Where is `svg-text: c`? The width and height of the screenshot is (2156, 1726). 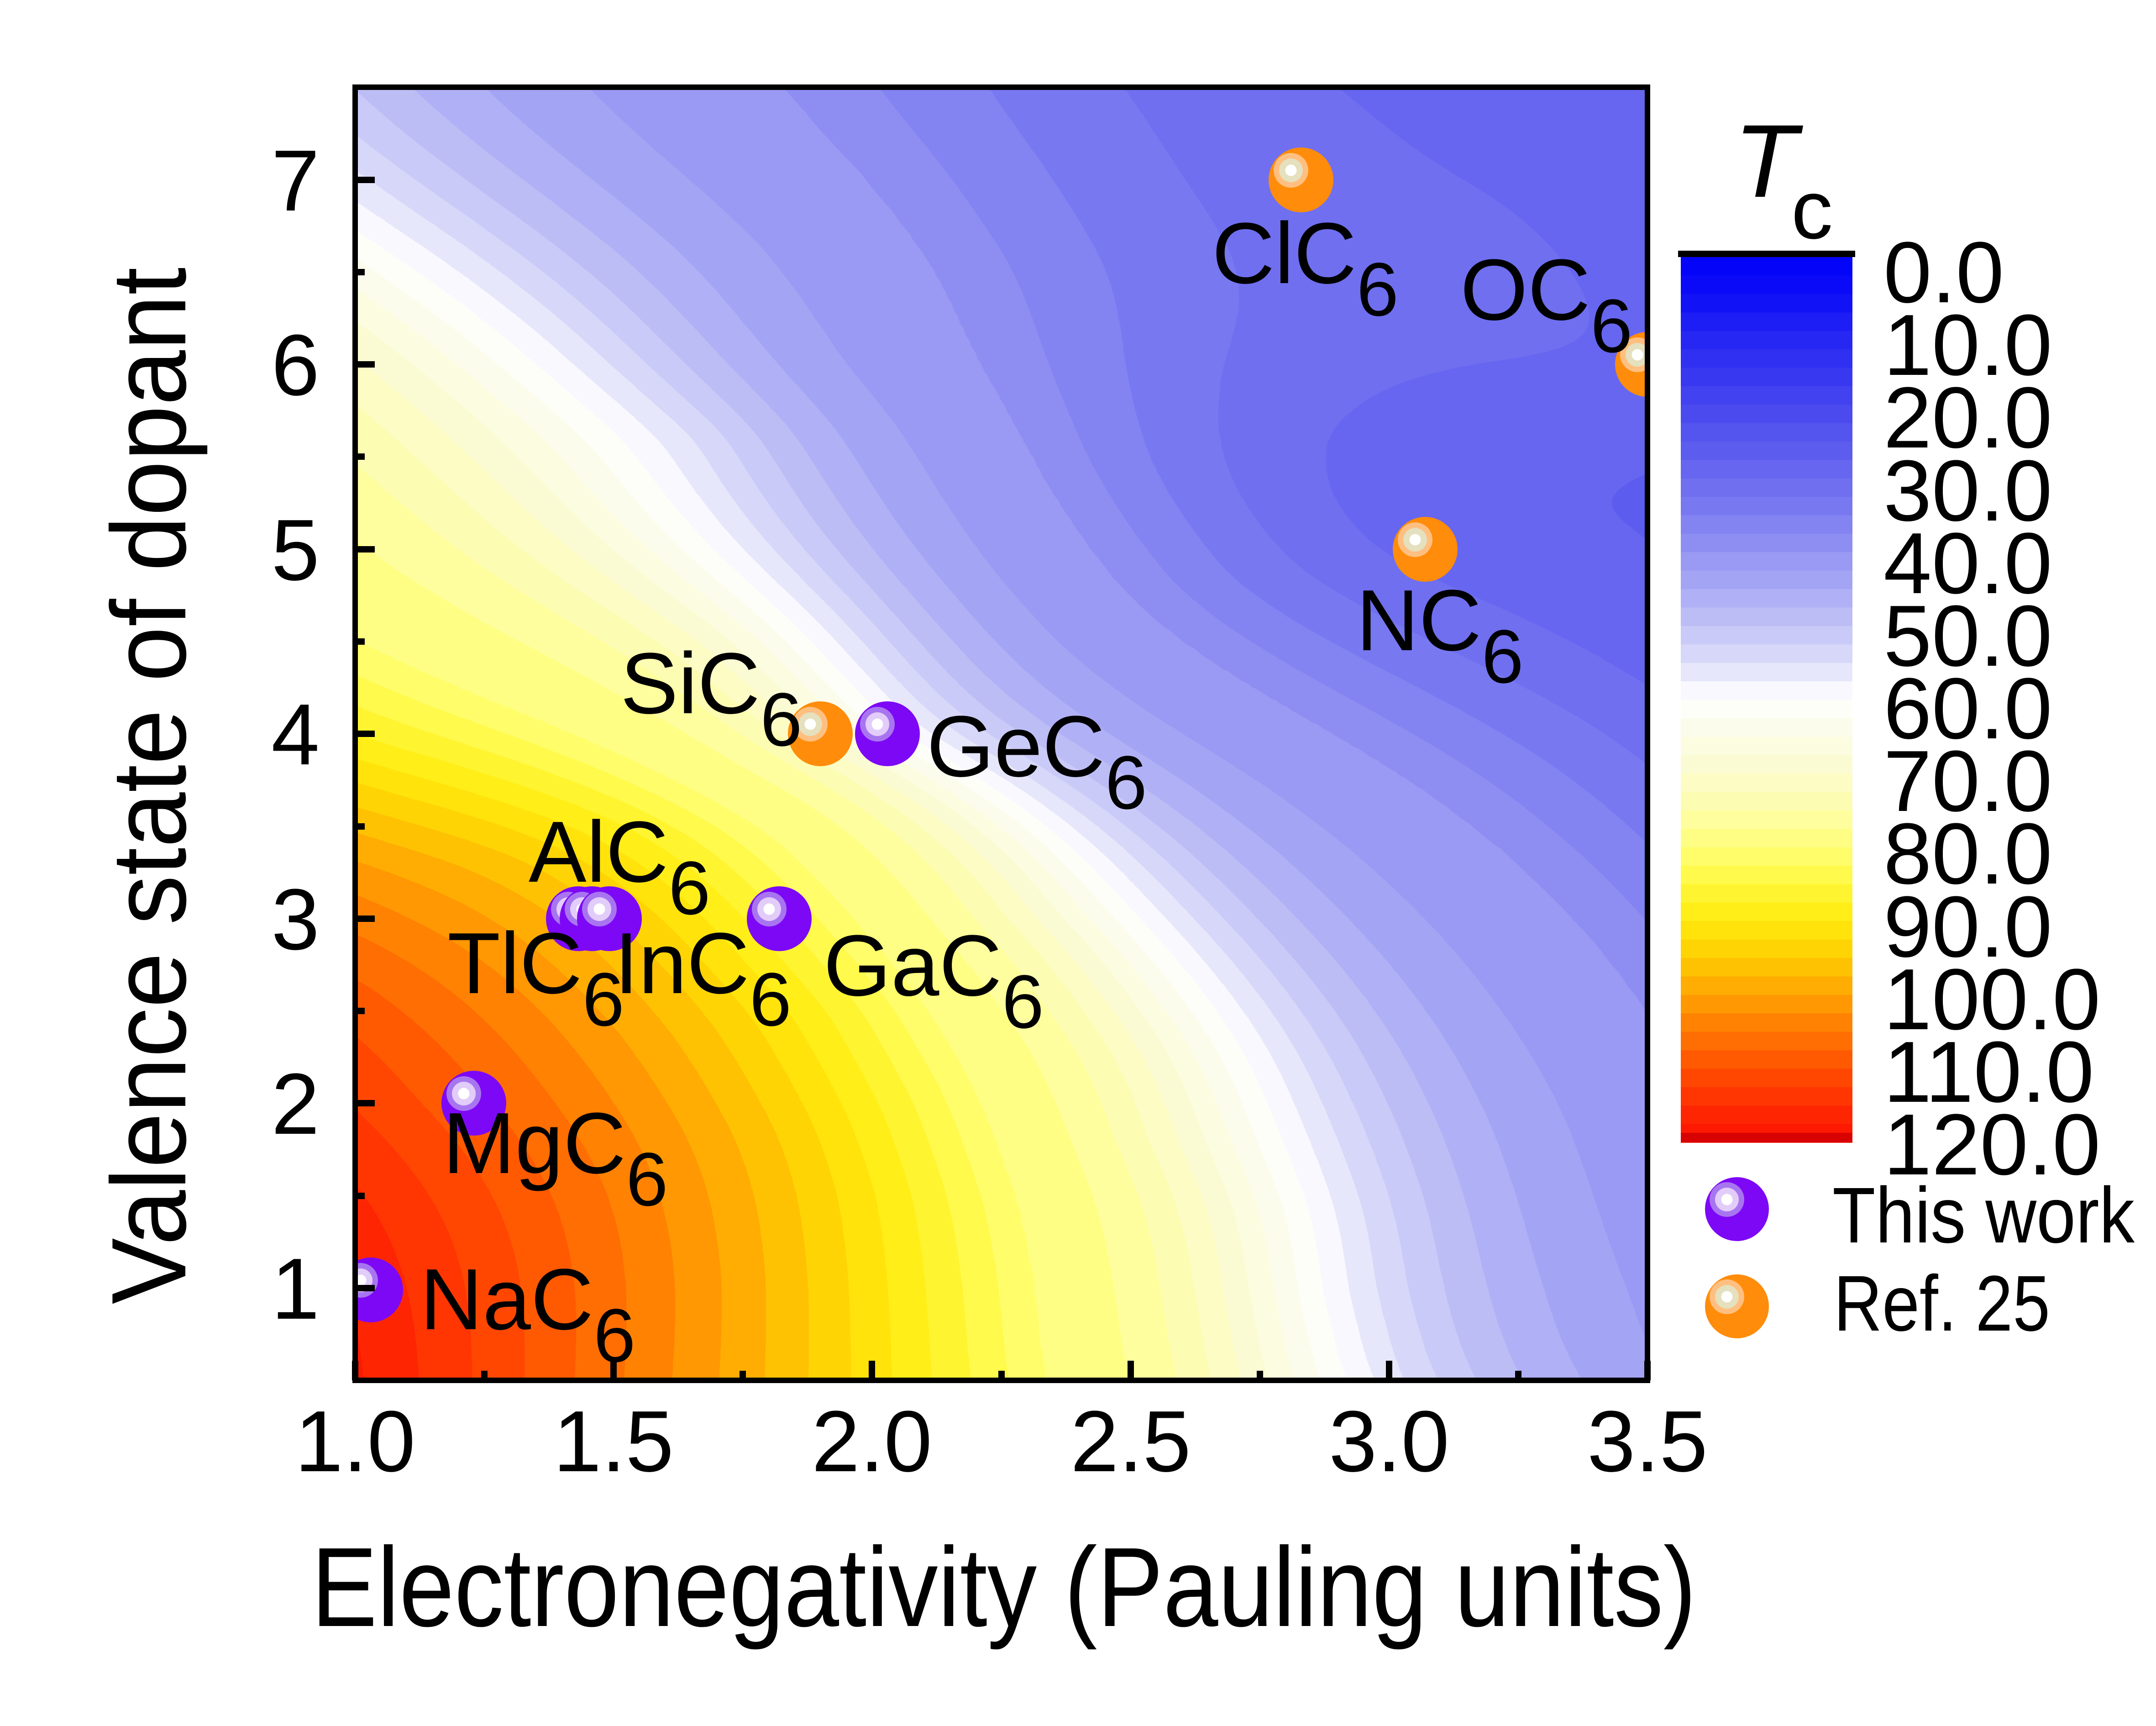
svg-text: c is located at coordinates (1812, 210).